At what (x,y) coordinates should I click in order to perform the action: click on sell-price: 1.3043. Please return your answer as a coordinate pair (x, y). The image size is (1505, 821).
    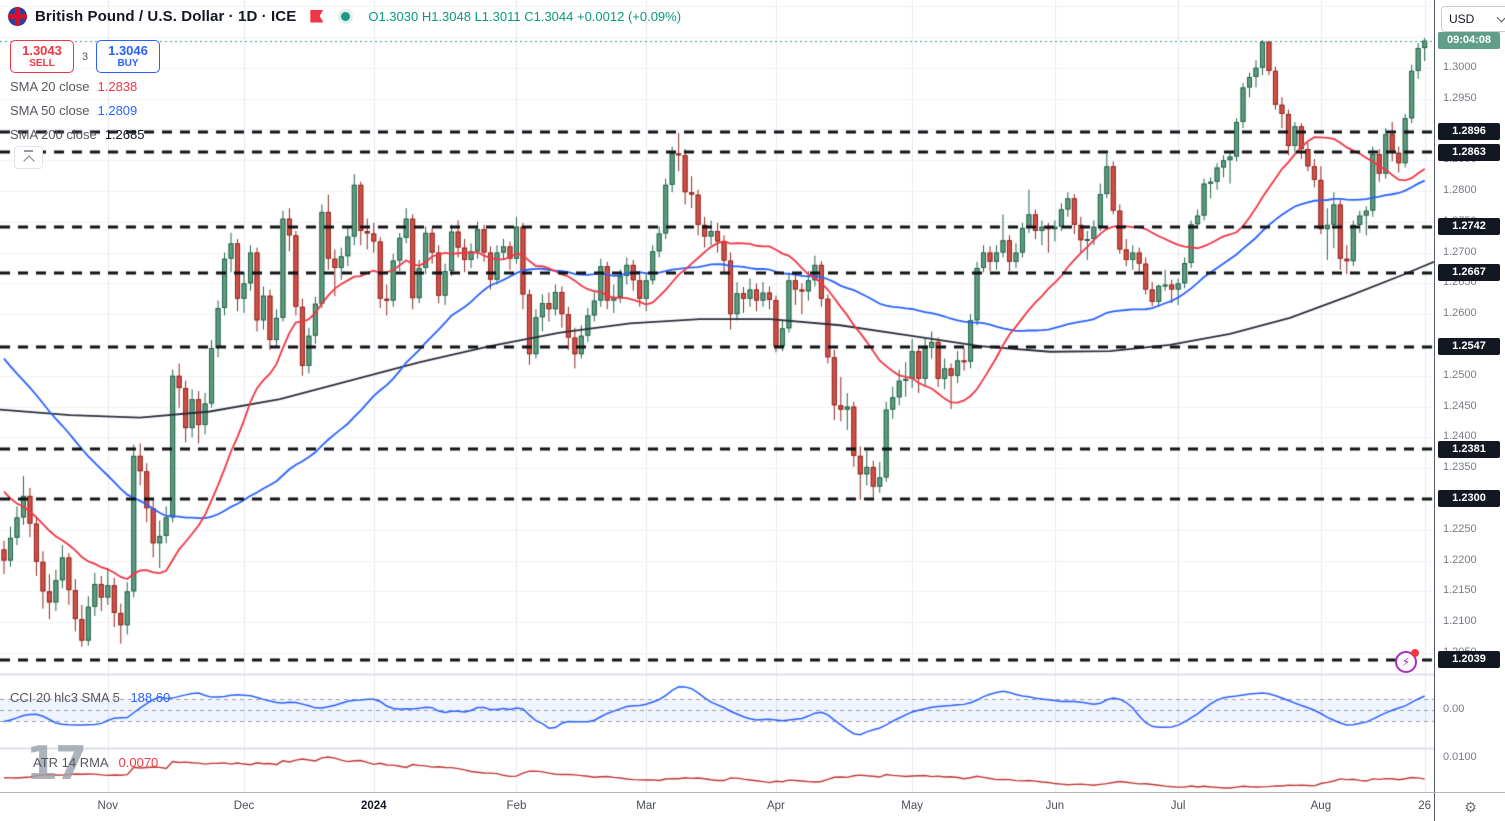
    Looking at the image, I should click on (42, 50).